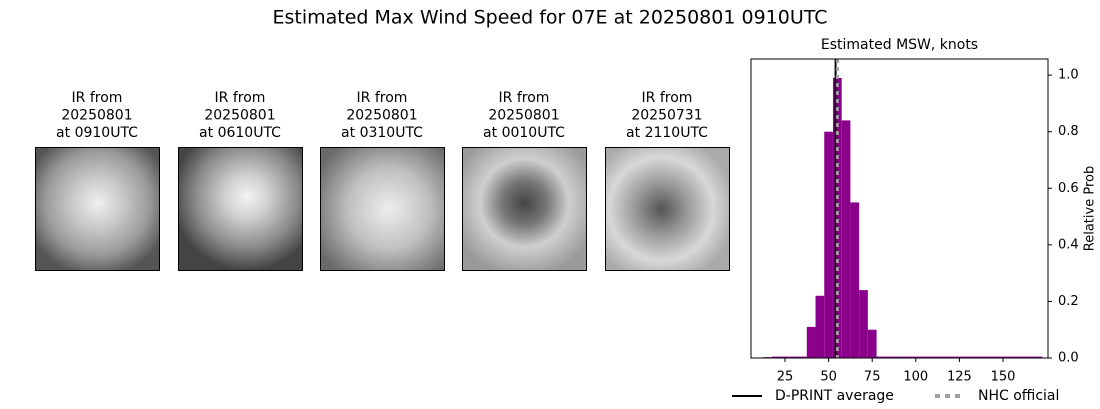 The height and width of the screenshot is (409, 1100). What do you see at coordinates (959, 377) in the screenshot?
I see `x-tick-label: 125` at bounding box center [959, 377].